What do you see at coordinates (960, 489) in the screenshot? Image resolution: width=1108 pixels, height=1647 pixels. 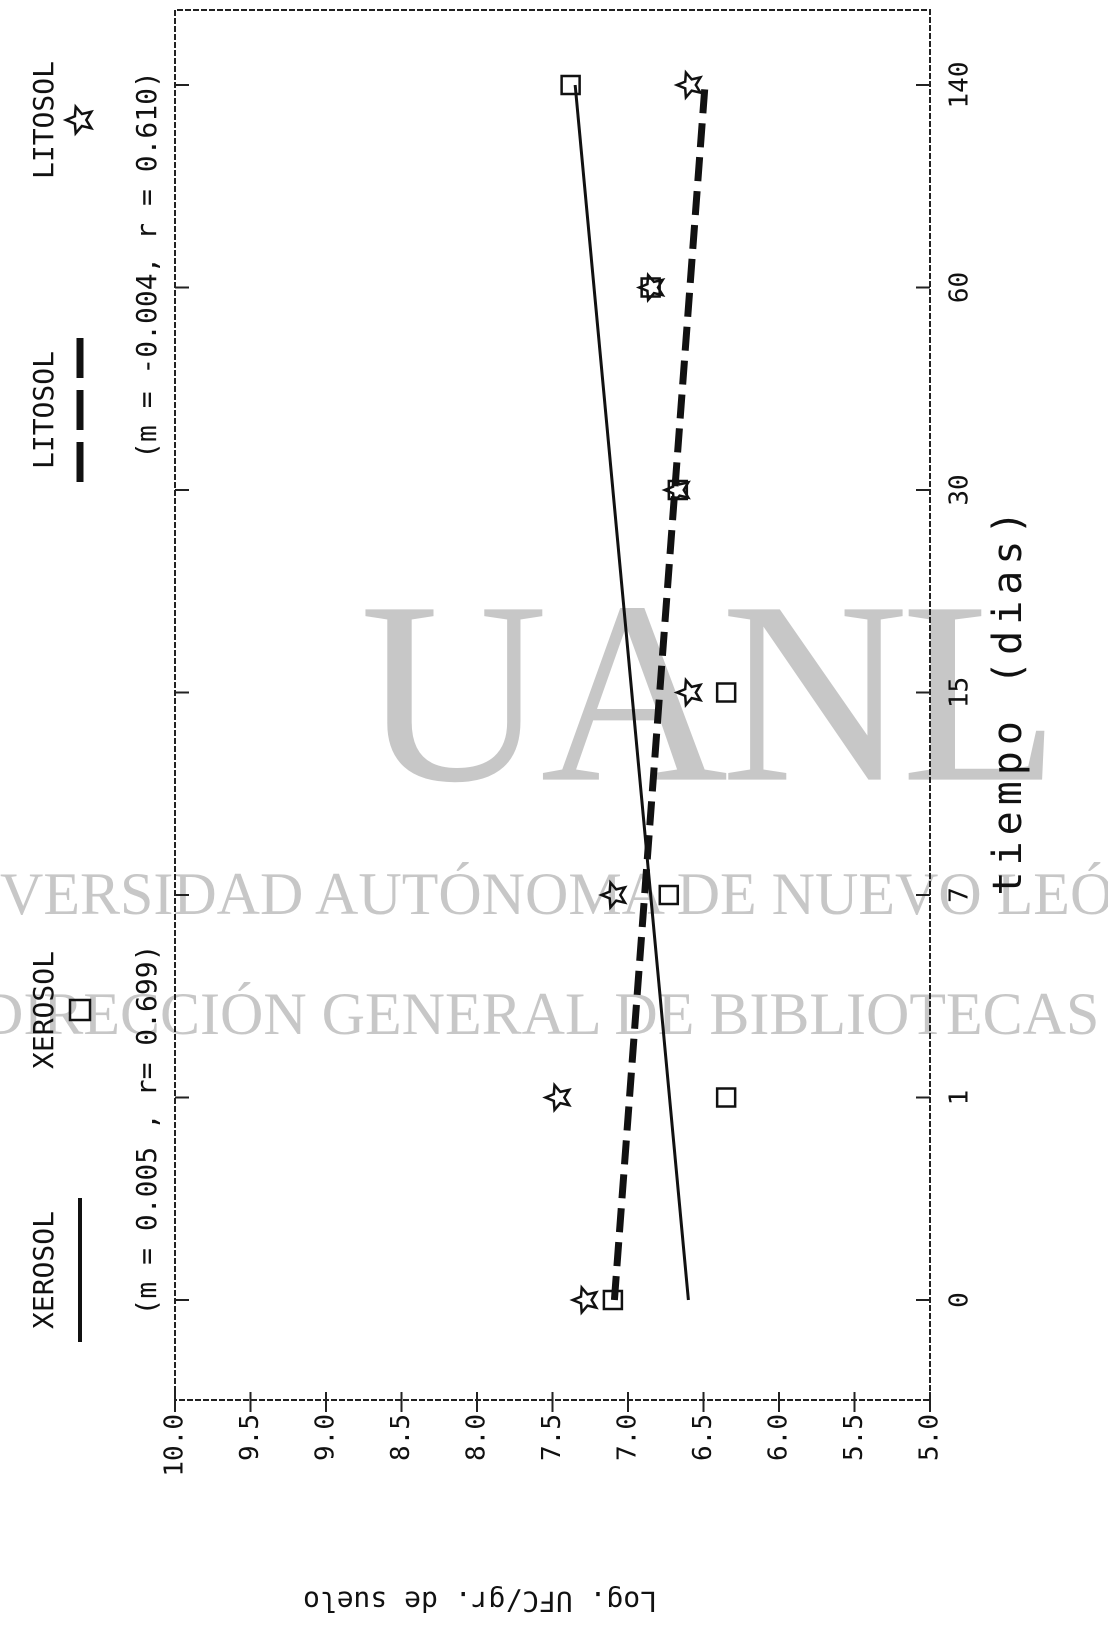 I see `x-tick-label: 30` at bounding box center [960, 489].